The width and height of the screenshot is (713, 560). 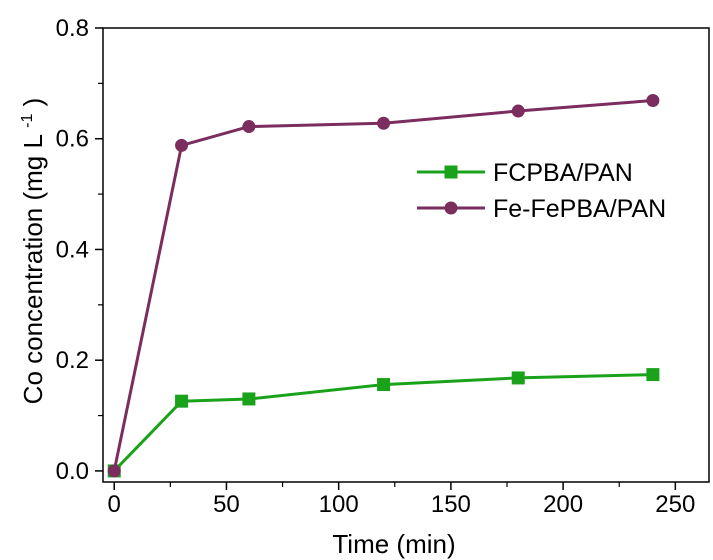 What do you see at coordinates (563, 504) in the screenshot?
I see `x-tick-label: 200` at bounding box center [563, 504].